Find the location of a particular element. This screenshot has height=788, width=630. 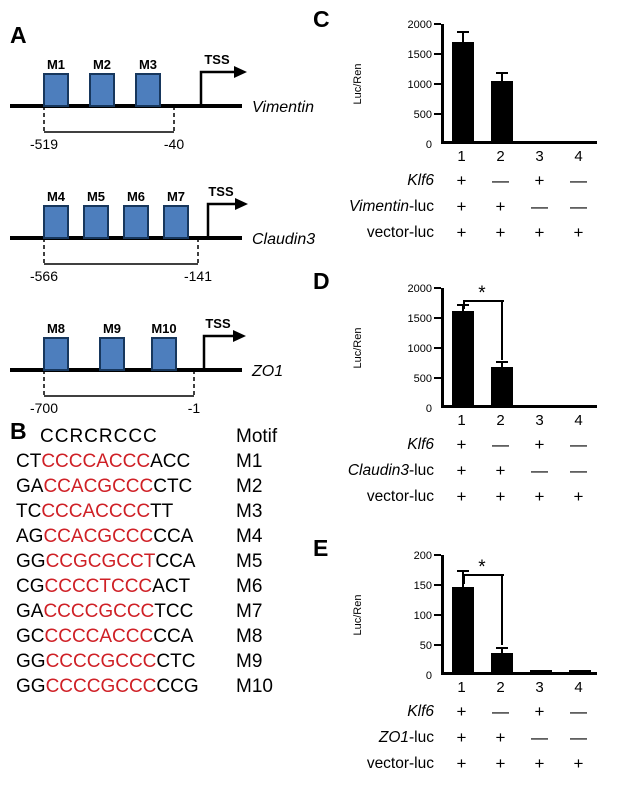

condition-row-klf6: Klf6 + — + — is located at coordinates (474, 445).